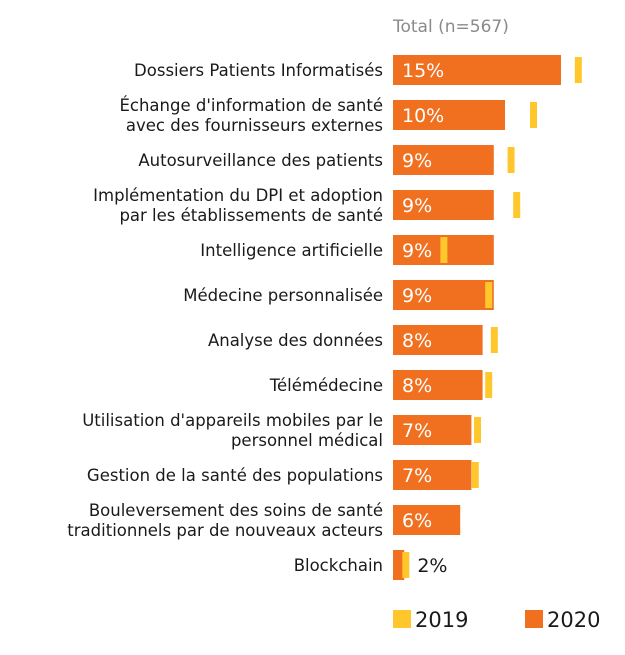  Describe the element at coordinates (423, 71) in the screenshot. I see `value-label: 15%` at that location.